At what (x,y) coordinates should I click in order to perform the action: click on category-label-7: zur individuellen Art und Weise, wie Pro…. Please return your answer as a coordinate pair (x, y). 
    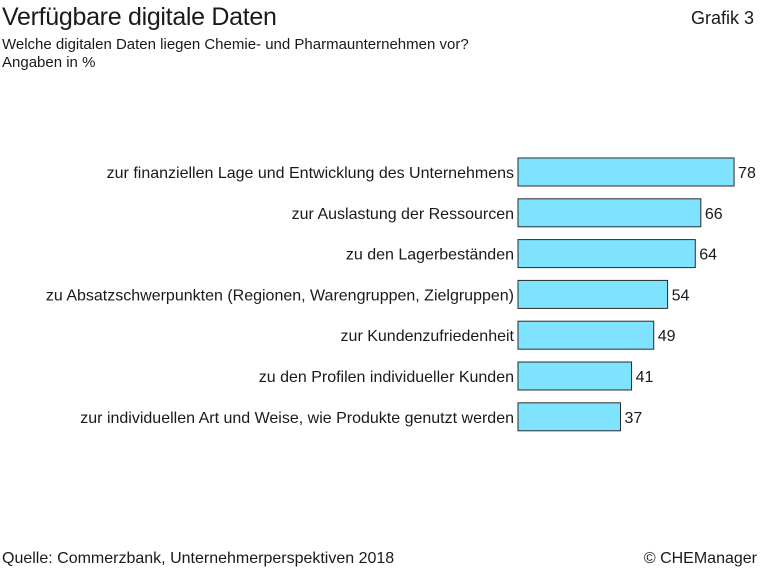
    Looking at the image, I should click on (297, 418).